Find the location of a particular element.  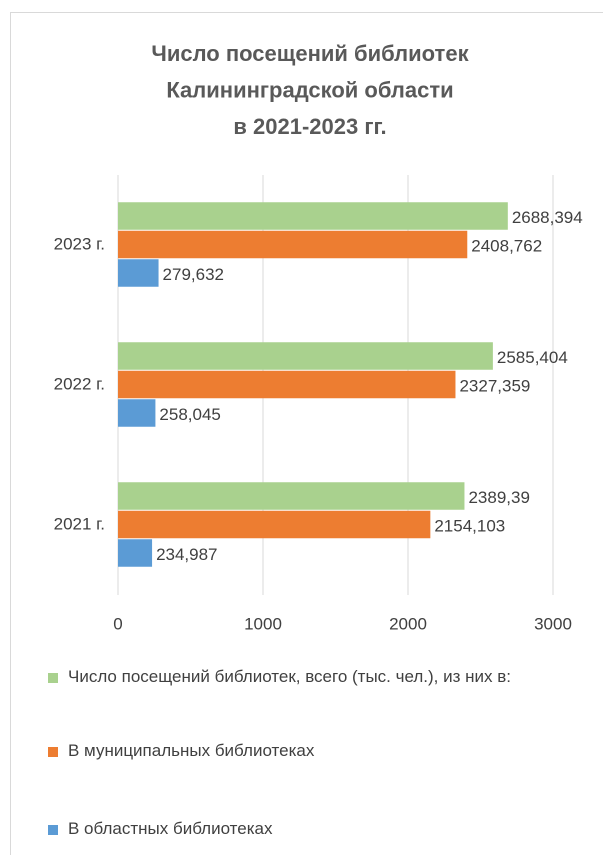

data-label: 2389,39 is located at coordinates (498, 497).